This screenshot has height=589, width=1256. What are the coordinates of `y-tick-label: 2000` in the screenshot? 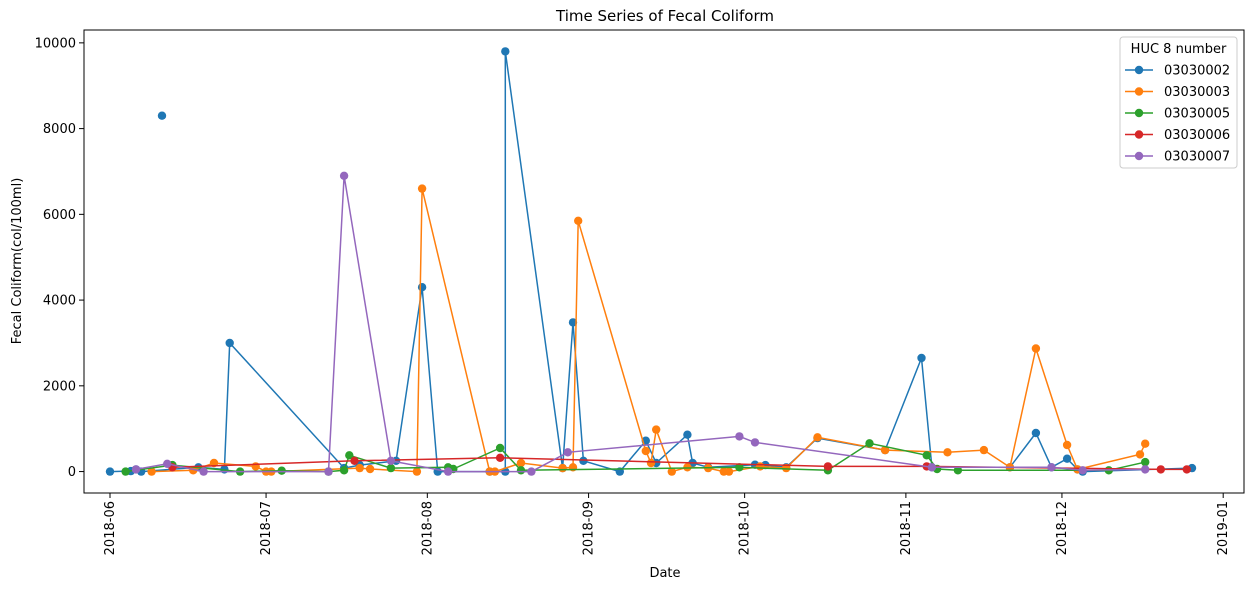 It's located at (59, 386).